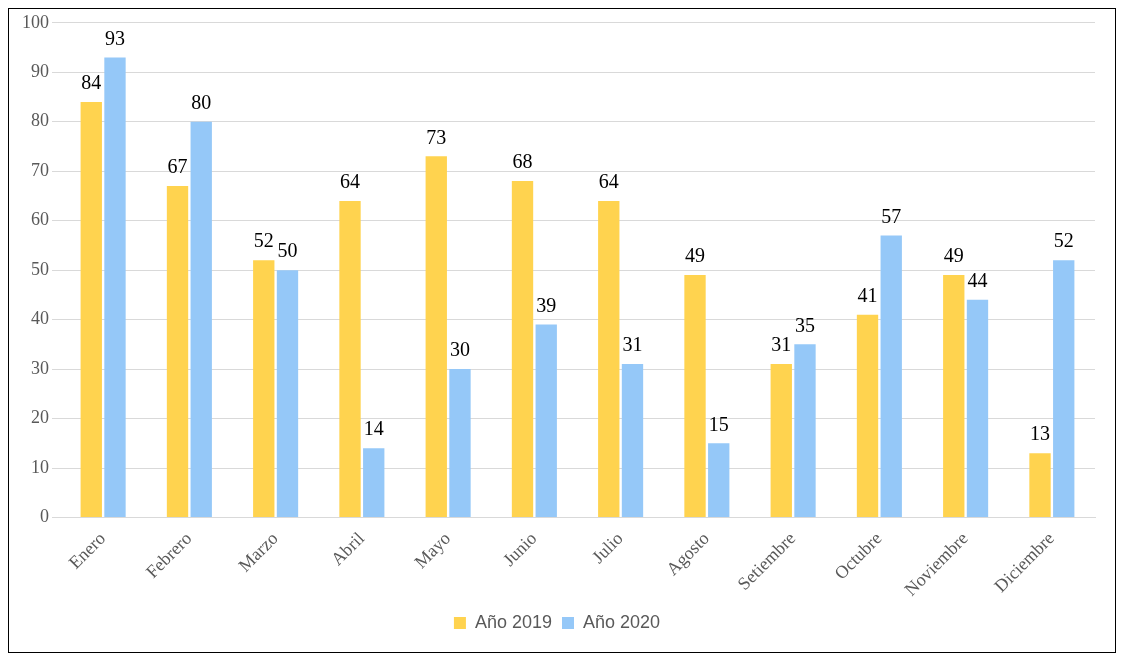  Describe the element at coordinates (40, 268) in the screenshot. I see `y-tick-label: 50` at that location.